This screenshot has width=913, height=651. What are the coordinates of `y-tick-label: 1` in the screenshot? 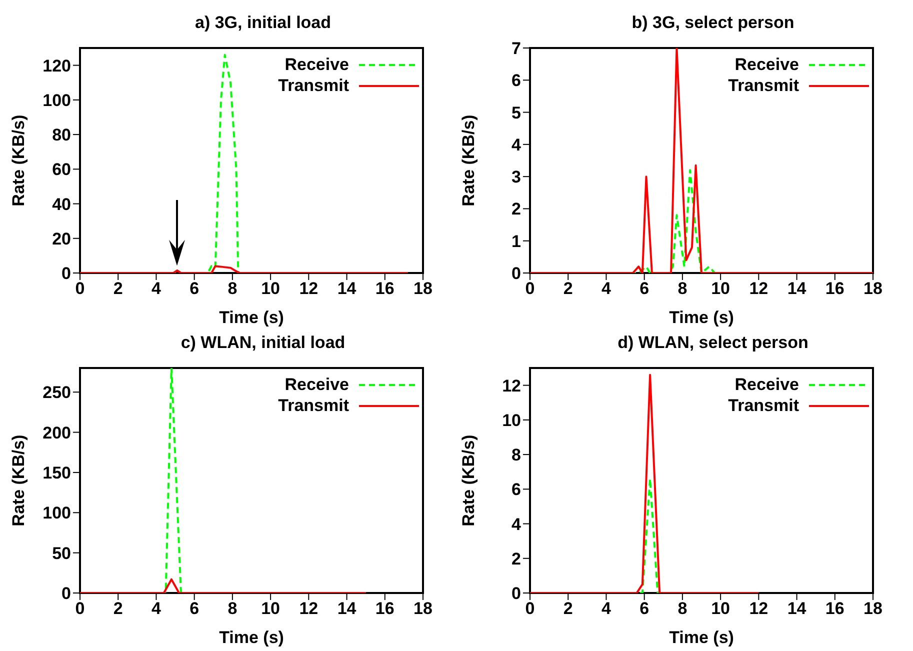 It's located at (516, 241).